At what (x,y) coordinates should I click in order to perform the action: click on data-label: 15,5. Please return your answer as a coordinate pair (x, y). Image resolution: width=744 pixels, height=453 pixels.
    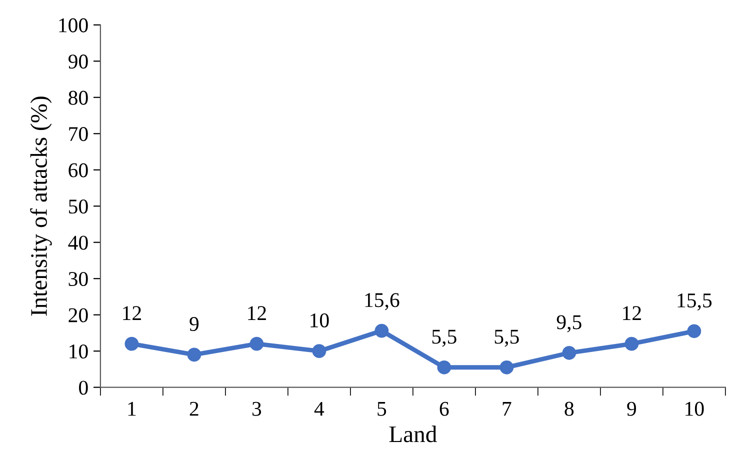
    Looking at the image, I should click on (695, 302).